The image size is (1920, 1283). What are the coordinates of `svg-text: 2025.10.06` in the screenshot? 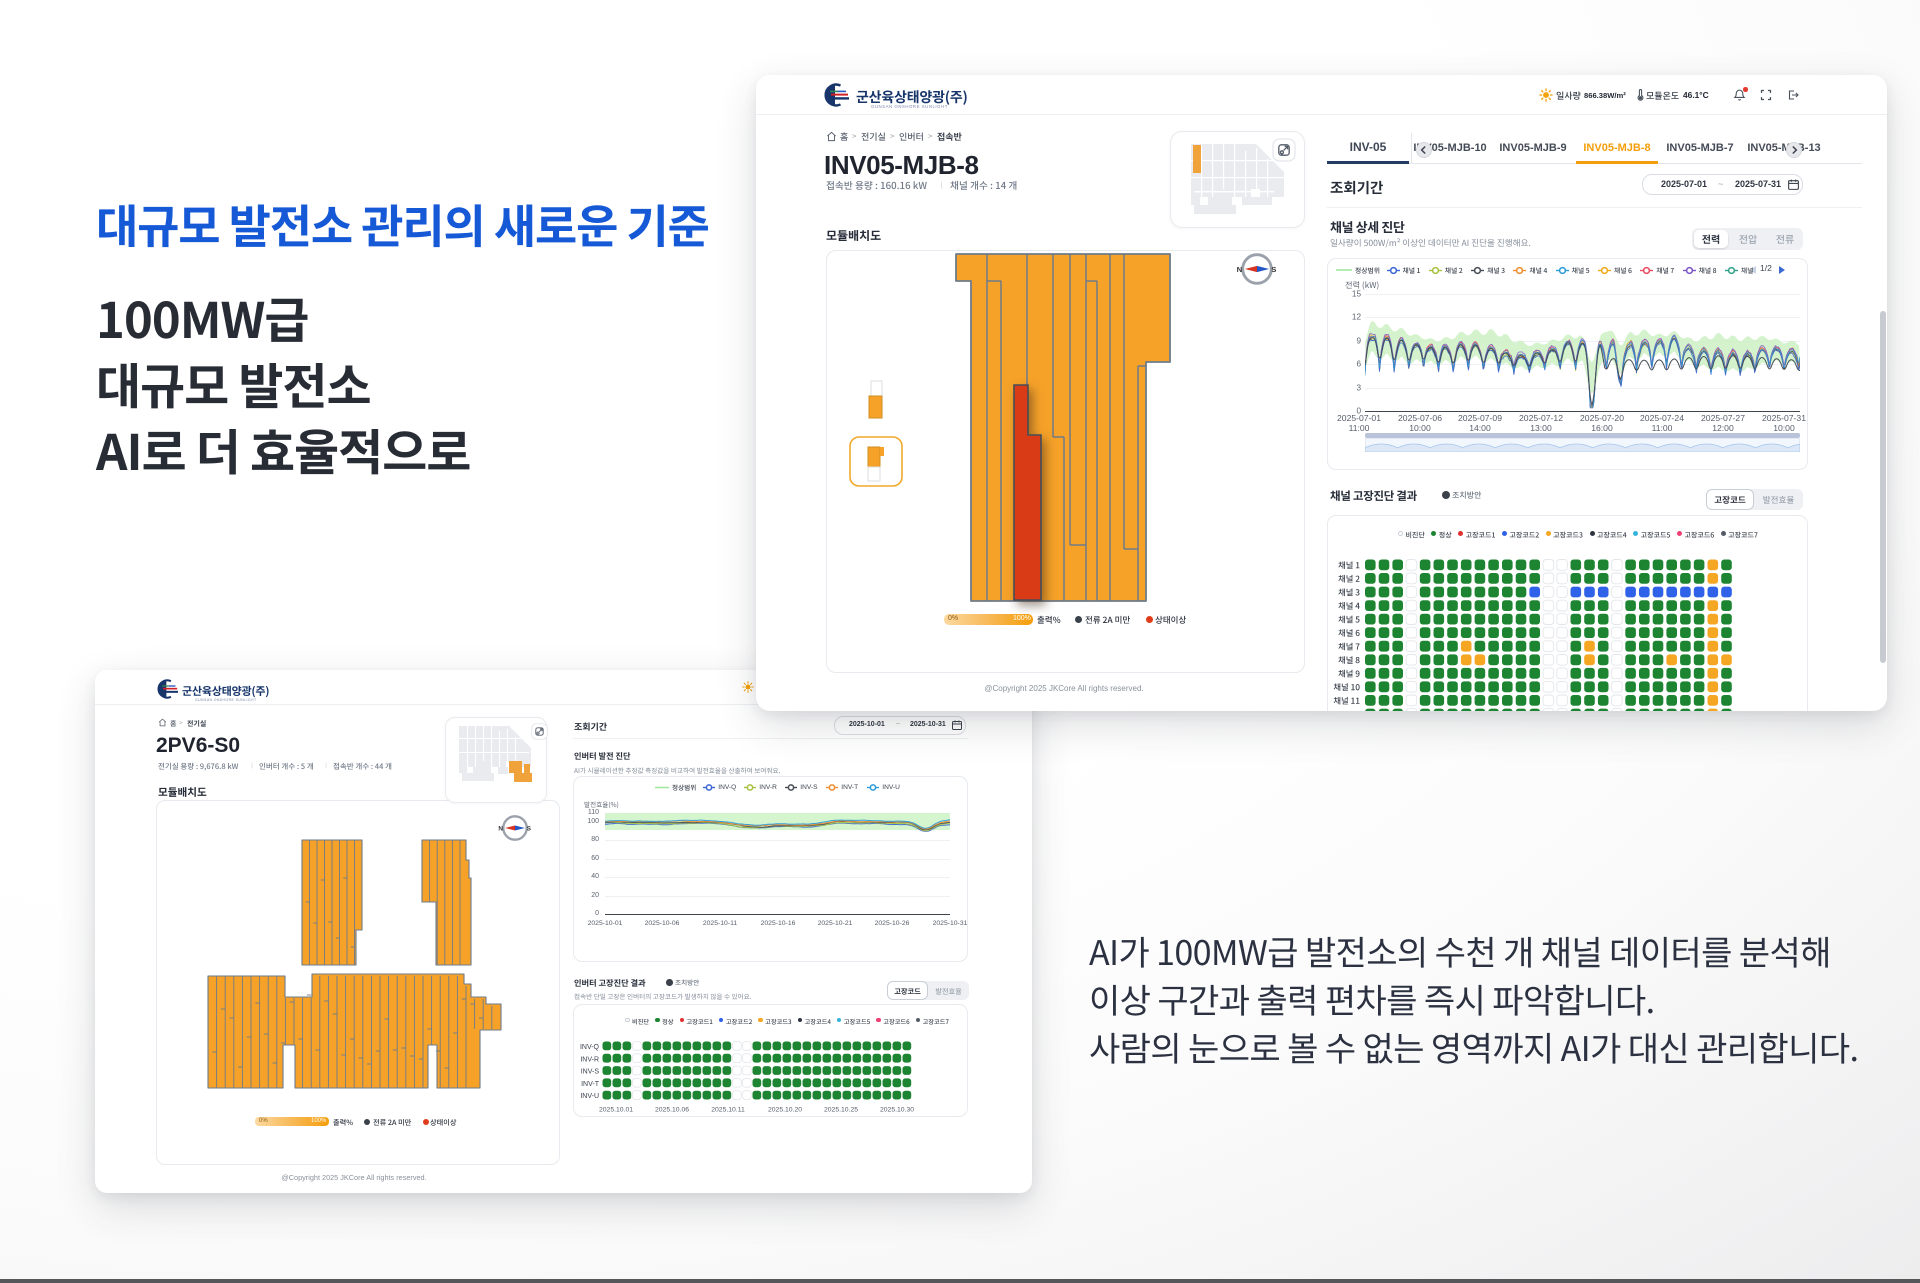 It's located at (672, 1110).